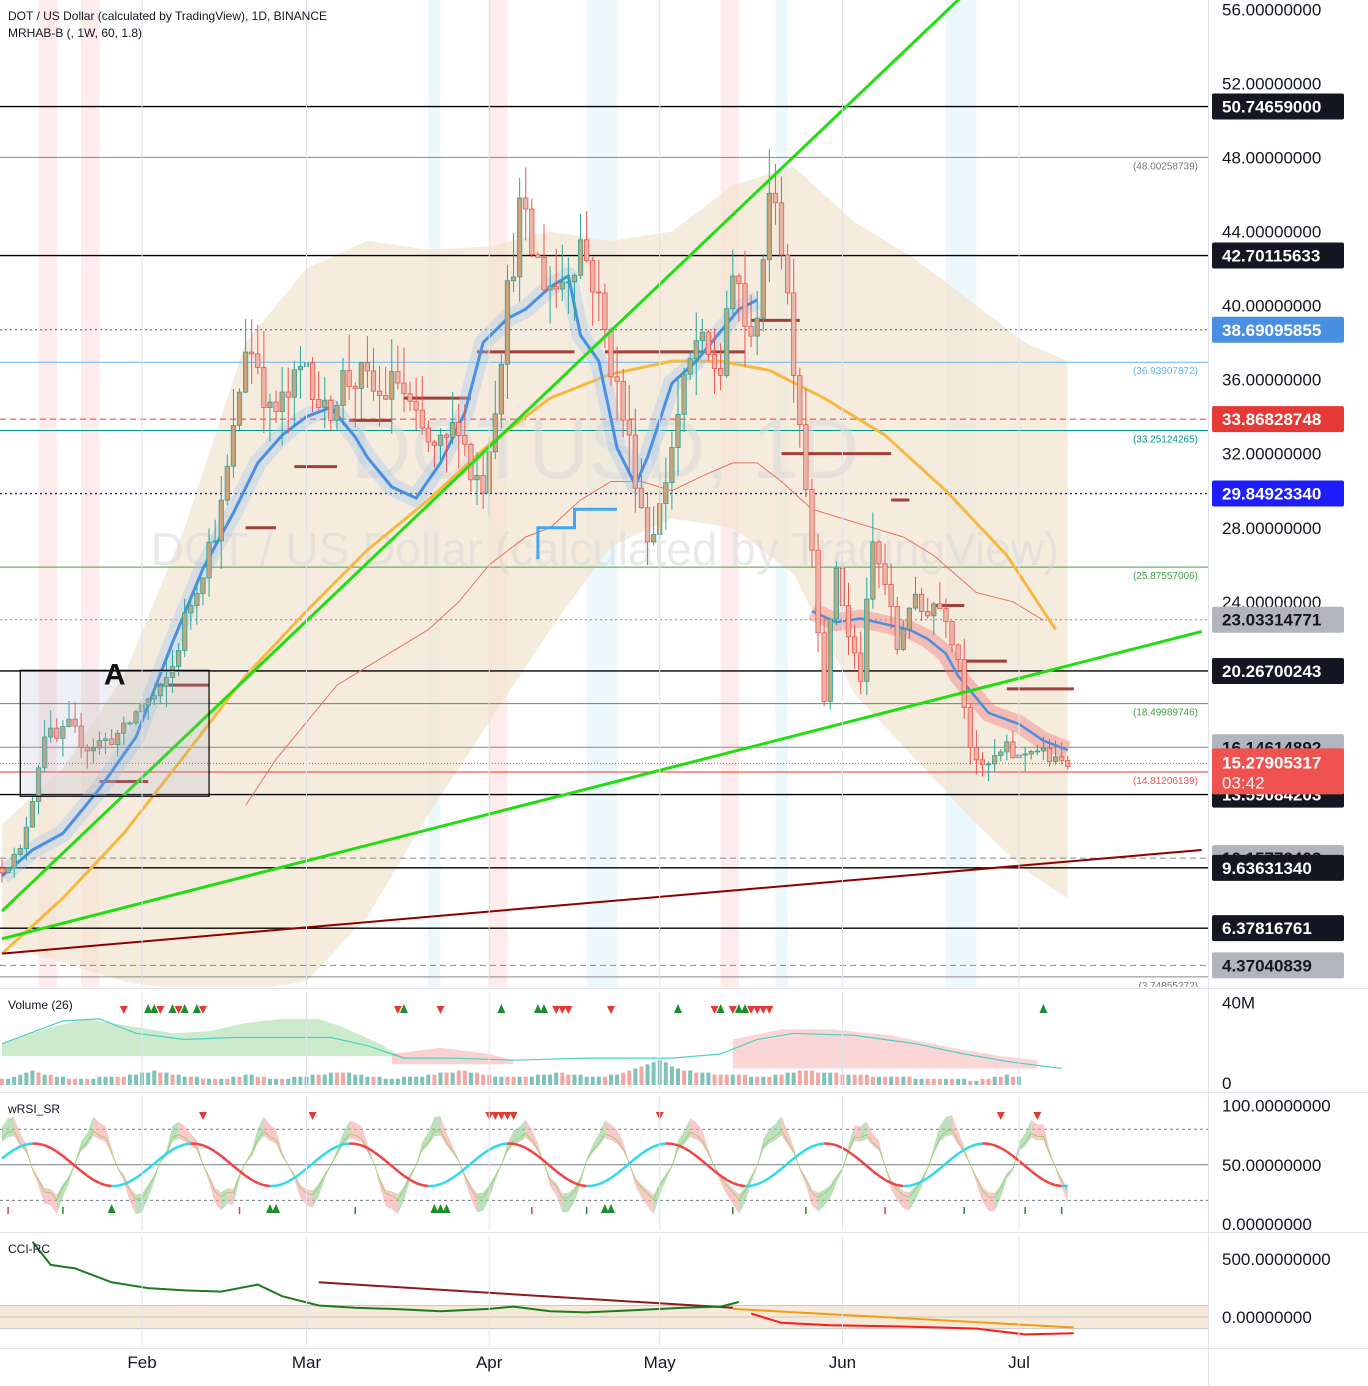 The width and height of the screenshot is (1368, 1386). I want to click on annotation-box-a, so click(114, 733).